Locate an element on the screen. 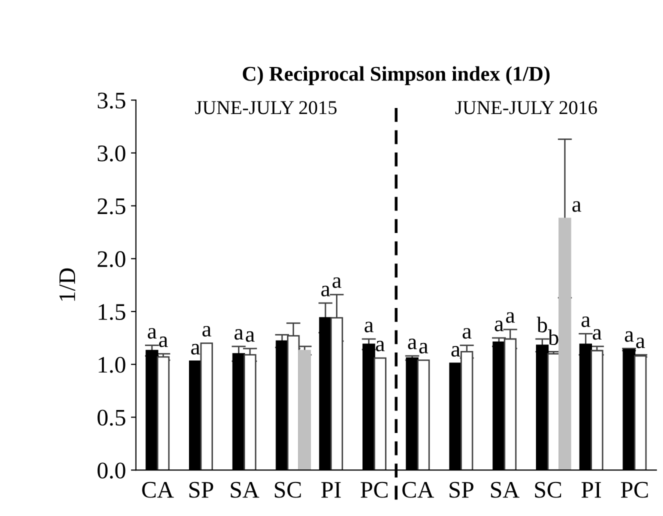 Image resolution: width=663 pixels, height=516 pixels. y-tick-label: 1.5 is located at coordinates (112, 312).